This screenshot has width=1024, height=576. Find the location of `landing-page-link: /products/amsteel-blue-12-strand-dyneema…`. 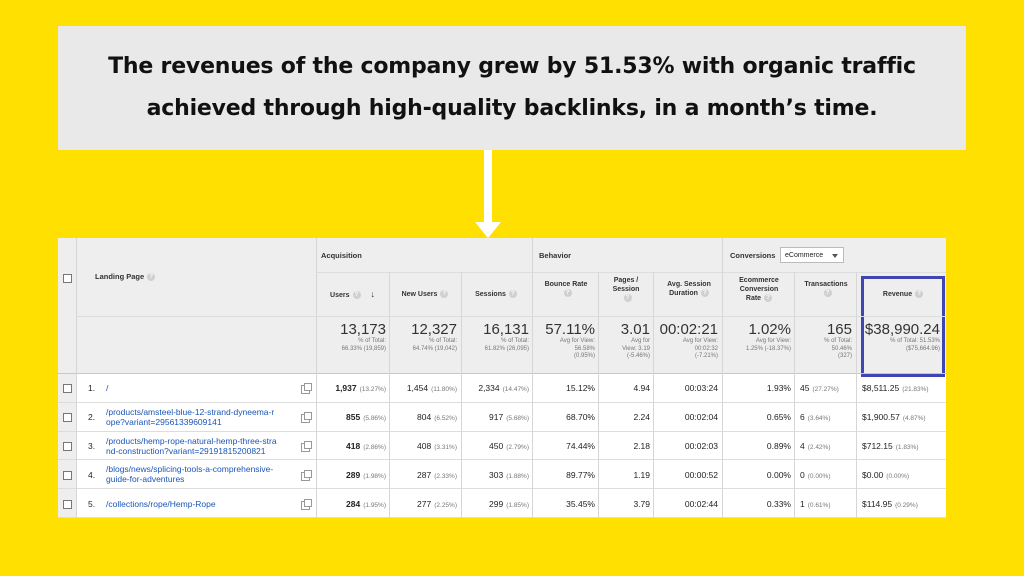

landing-page-link: /products/amsteel-blue-12-strand-dyneema… is located at coordinates (190, 416).